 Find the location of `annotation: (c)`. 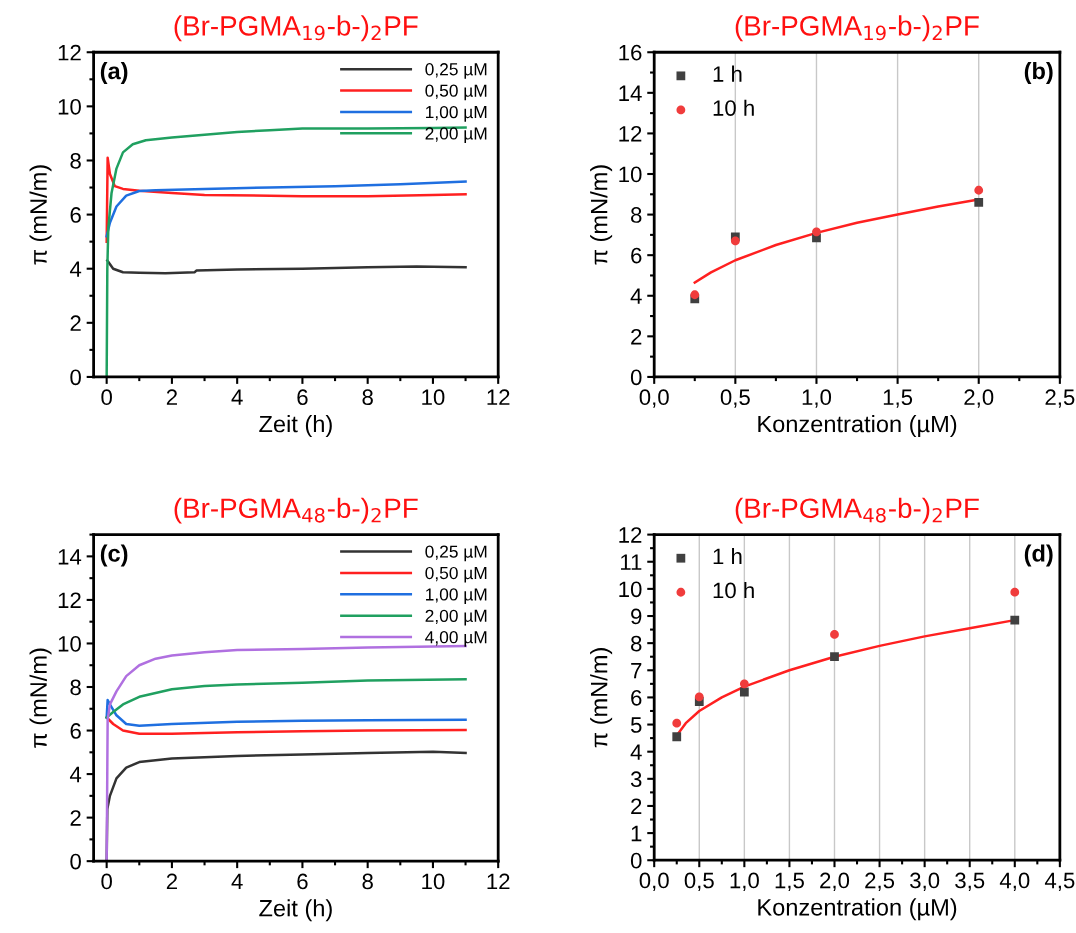

annotation: (c) is located at coordinates (114, 555).